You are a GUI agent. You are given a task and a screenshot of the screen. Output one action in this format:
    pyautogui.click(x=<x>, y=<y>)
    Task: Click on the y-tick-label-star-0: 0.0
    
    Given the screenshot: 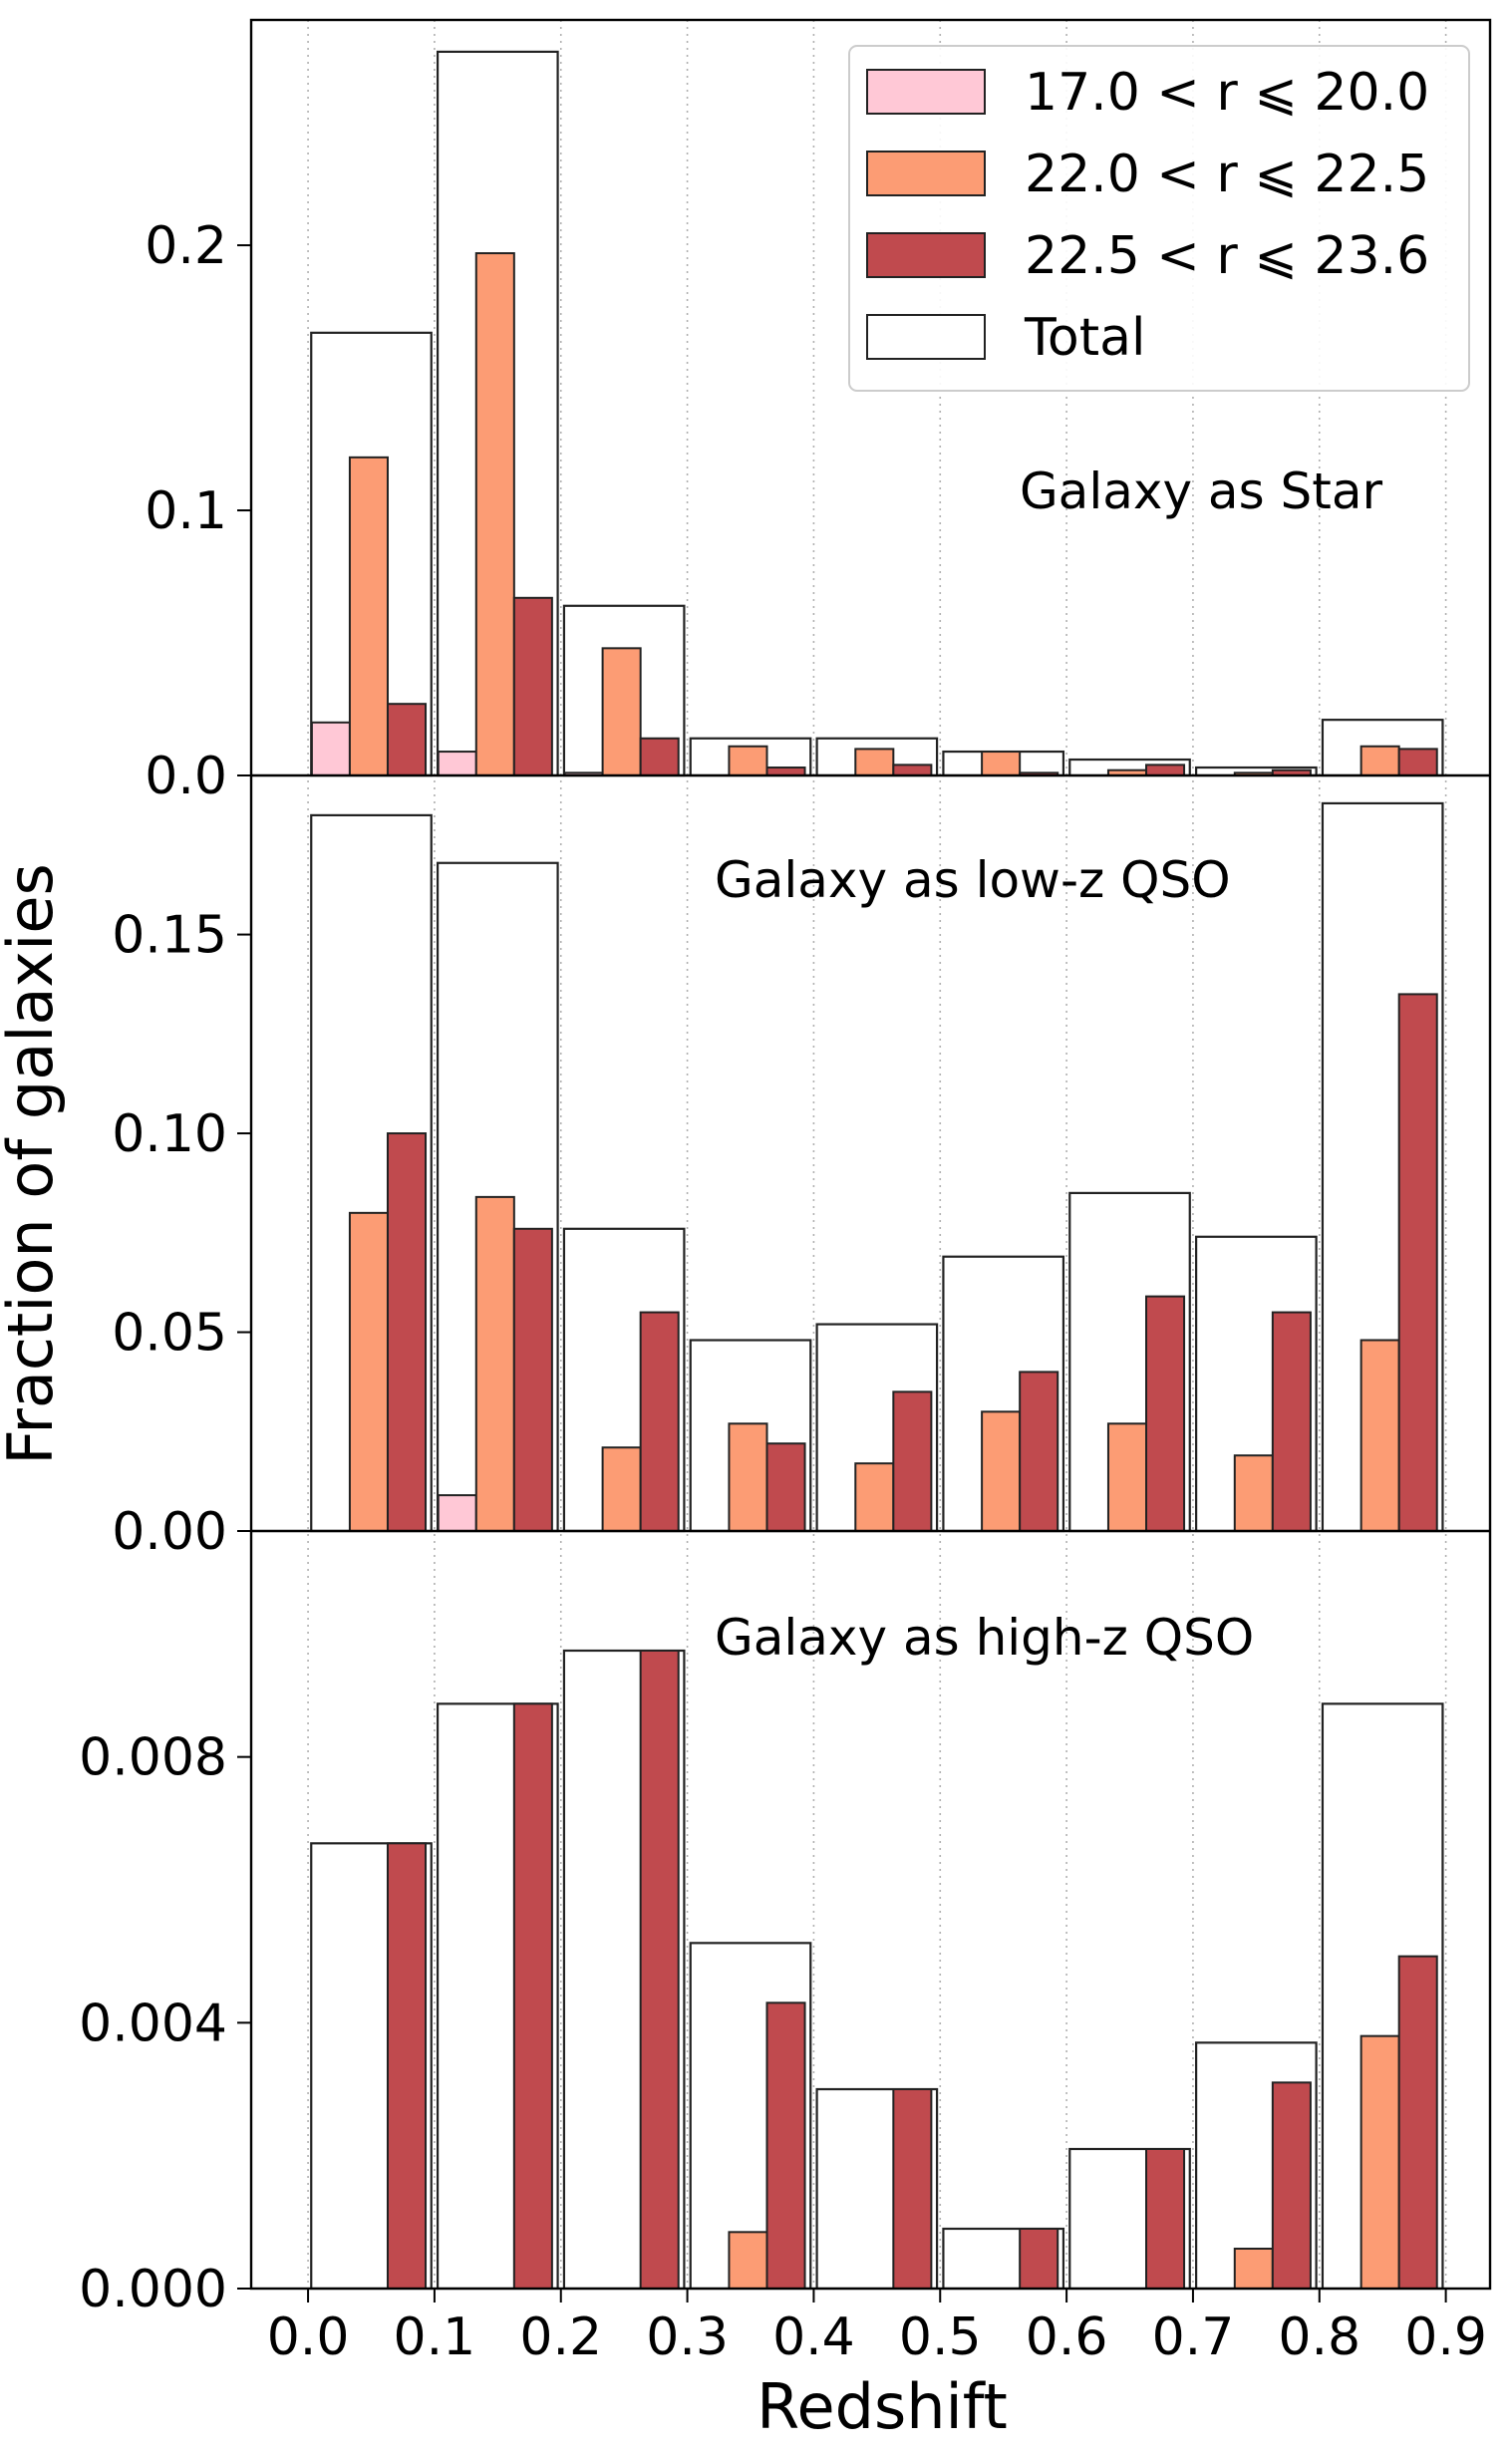 What is the action you would take?
    pyautogui.click(x=186, y=776)
    